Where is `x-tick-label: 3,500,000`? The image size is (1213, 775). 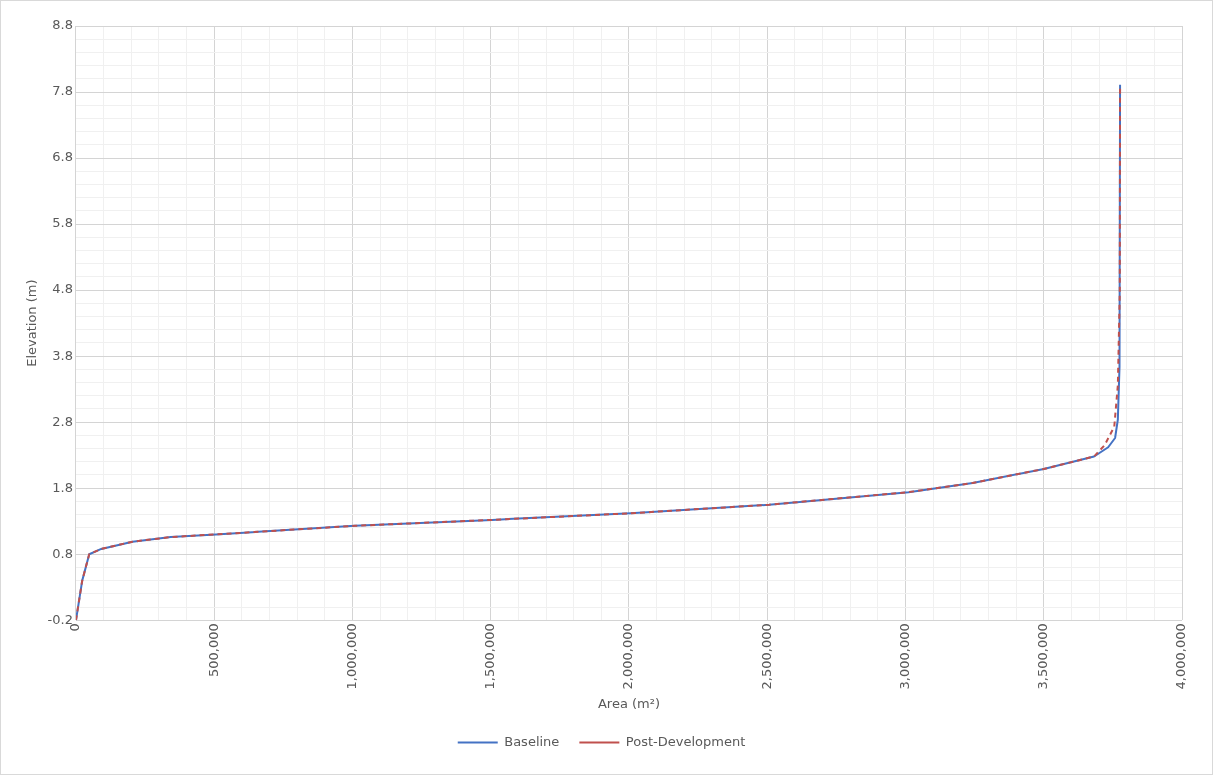
x-tick-label: 3,500,000 is located at coordinates (1043, 656).